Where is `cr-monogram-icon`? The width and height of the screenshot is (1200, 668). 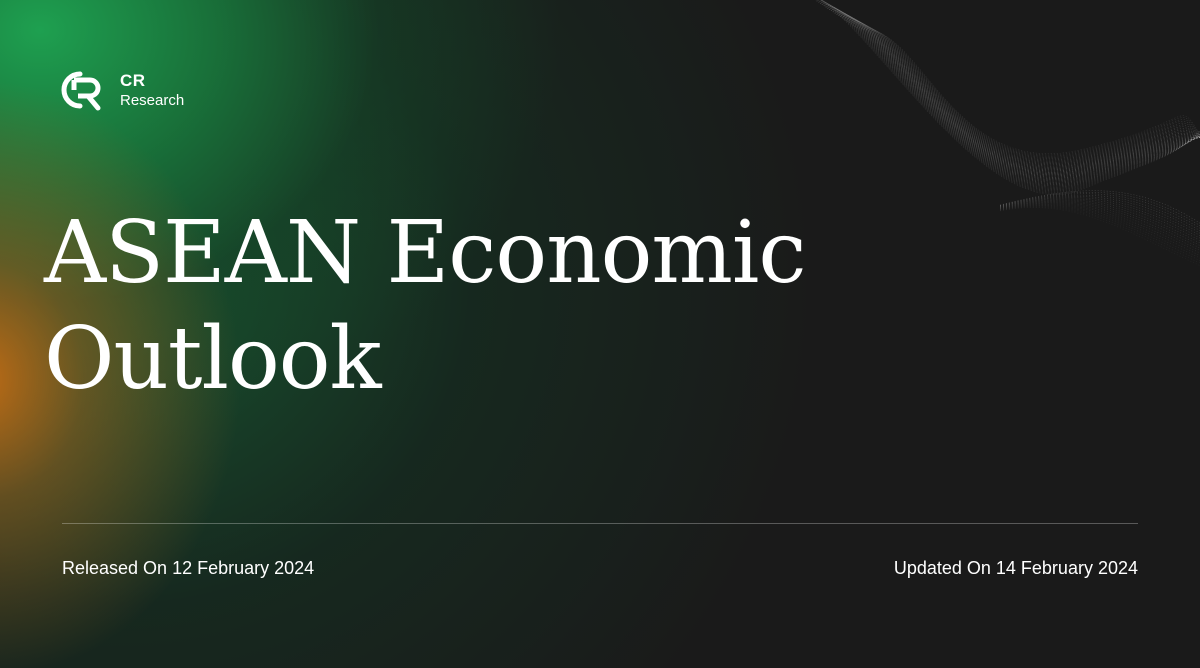
cr-monogram-icon is located at coordinates (81, 91).